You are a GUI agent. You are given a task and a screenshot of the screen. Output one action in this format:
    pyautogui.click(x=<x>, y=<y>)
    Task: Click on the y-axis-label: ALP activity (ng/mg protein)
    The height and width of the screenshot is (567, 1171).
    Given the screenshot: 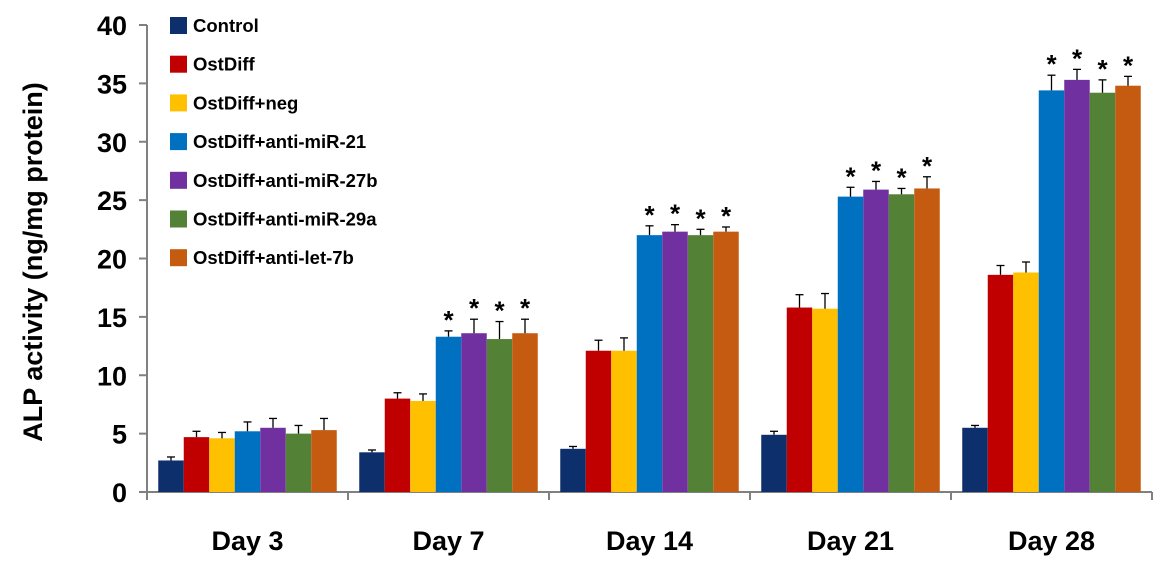 What is the action you would take?
    pyautogui.click(x=33, y=262)
    